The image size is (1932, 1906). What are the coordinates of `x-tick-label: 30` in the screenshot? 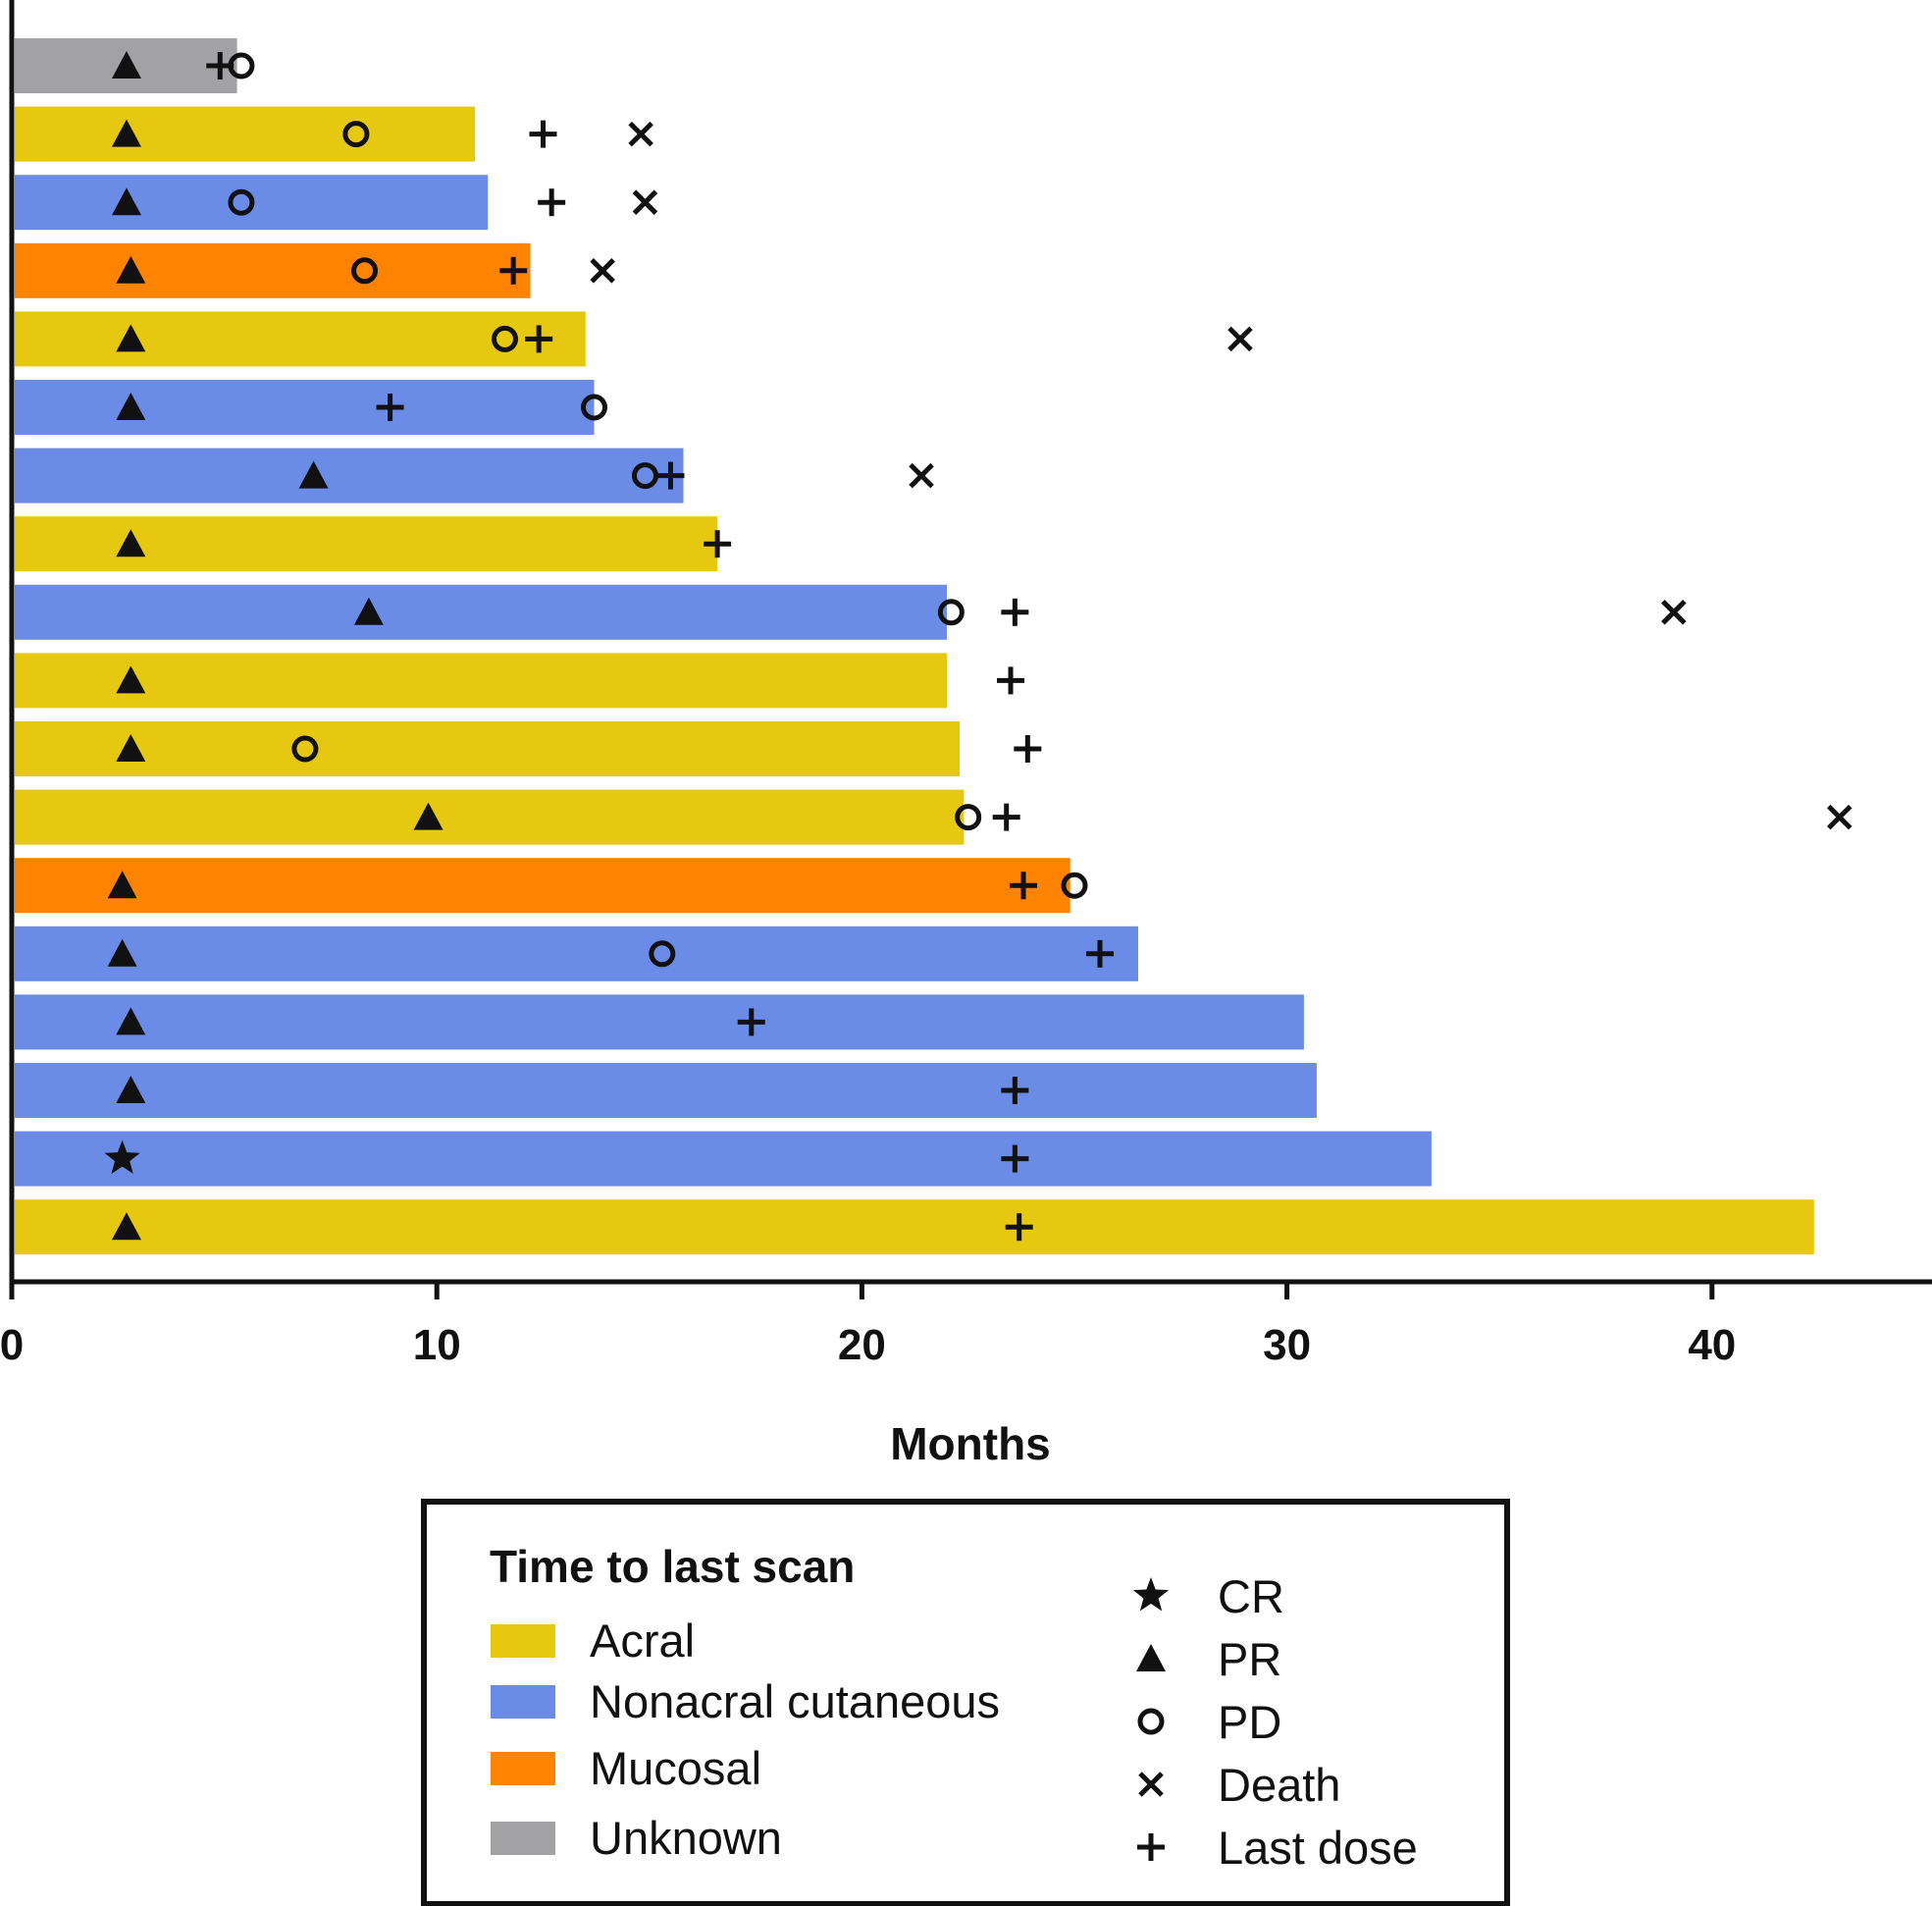 It's located at (1287, 1345).